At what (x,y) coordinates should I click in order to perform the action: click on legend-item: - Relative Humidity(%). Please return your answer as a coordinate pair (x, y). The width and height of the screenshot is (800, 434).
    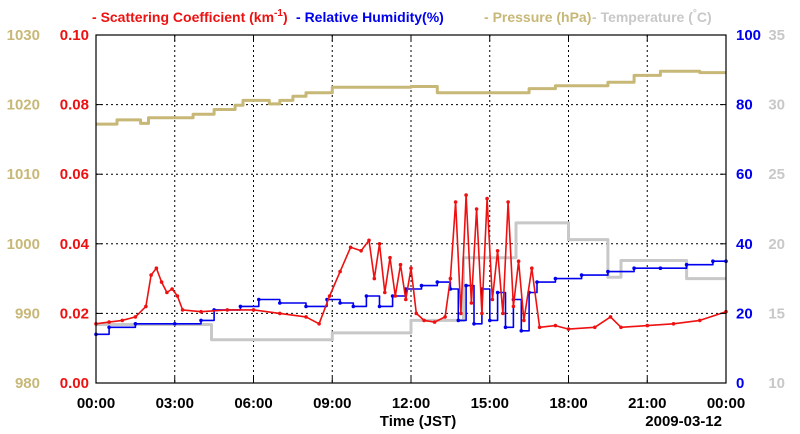
    Looking at the image, I should click on (370, 17).